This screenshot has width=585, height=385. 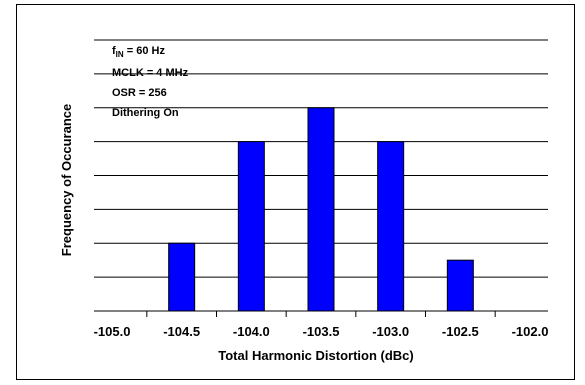 I want to click on x-axis-title: Total Harmonic Distortion (dBc), so click(x=315, y=355).